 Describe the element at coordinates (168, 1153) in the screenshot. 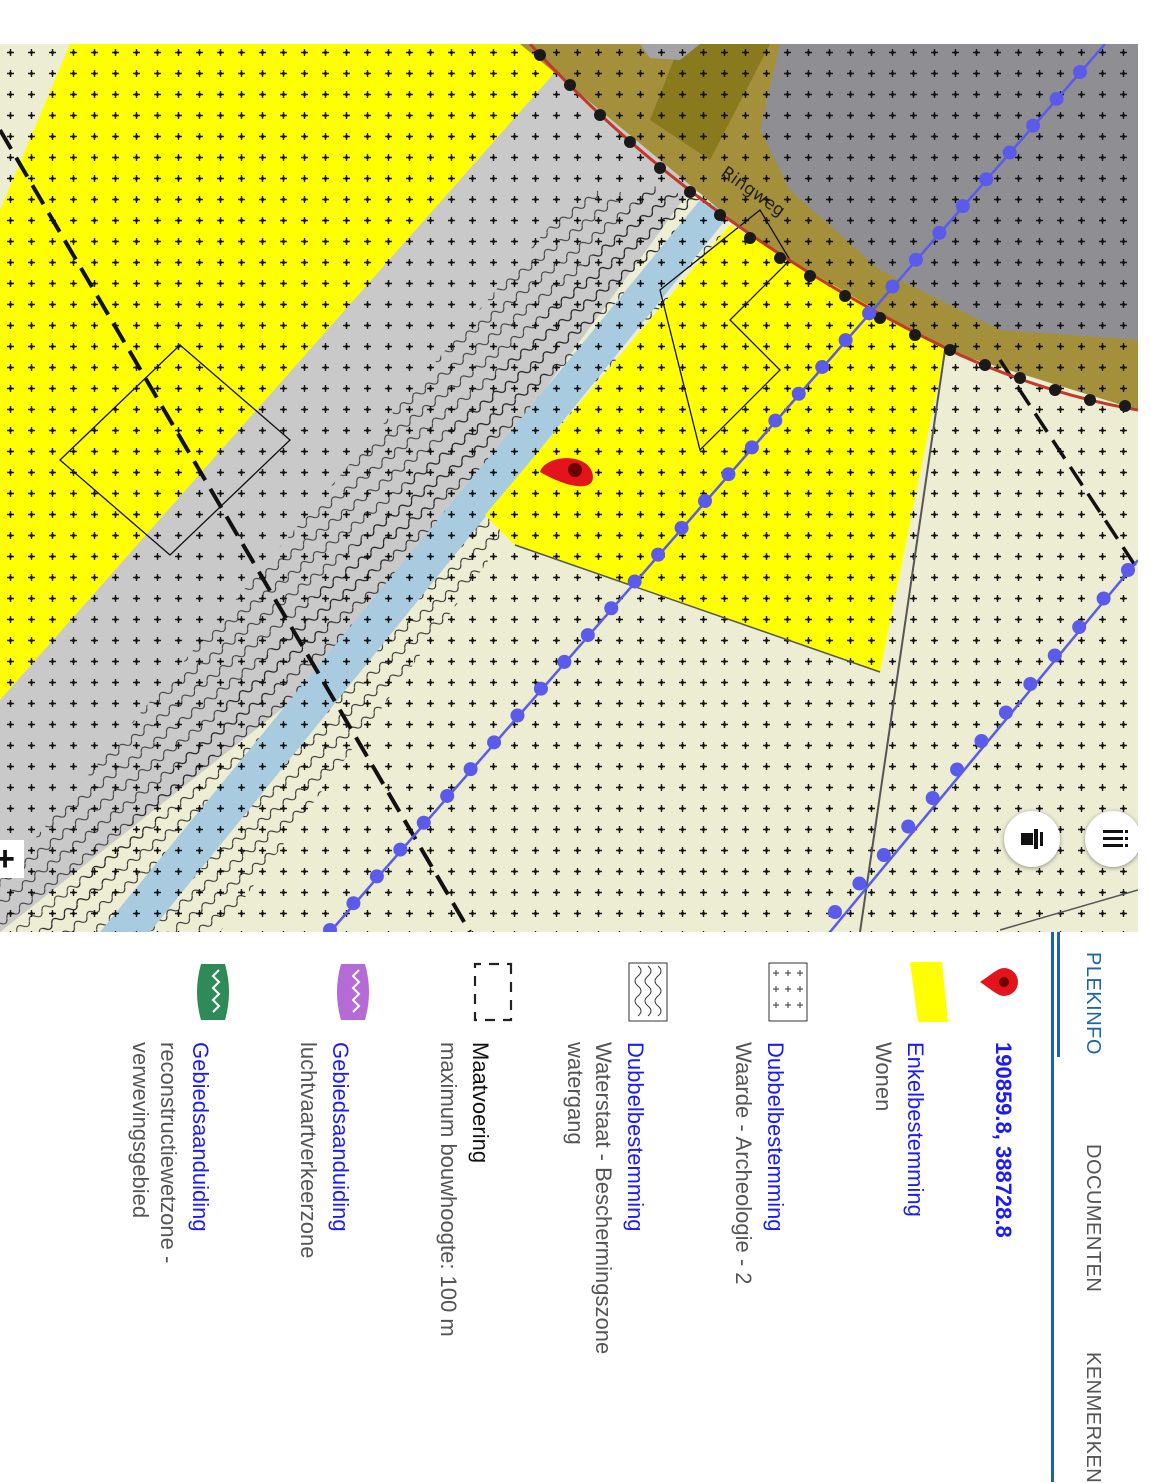

I see `legend-value: reconstructiewetzone -` at that location.